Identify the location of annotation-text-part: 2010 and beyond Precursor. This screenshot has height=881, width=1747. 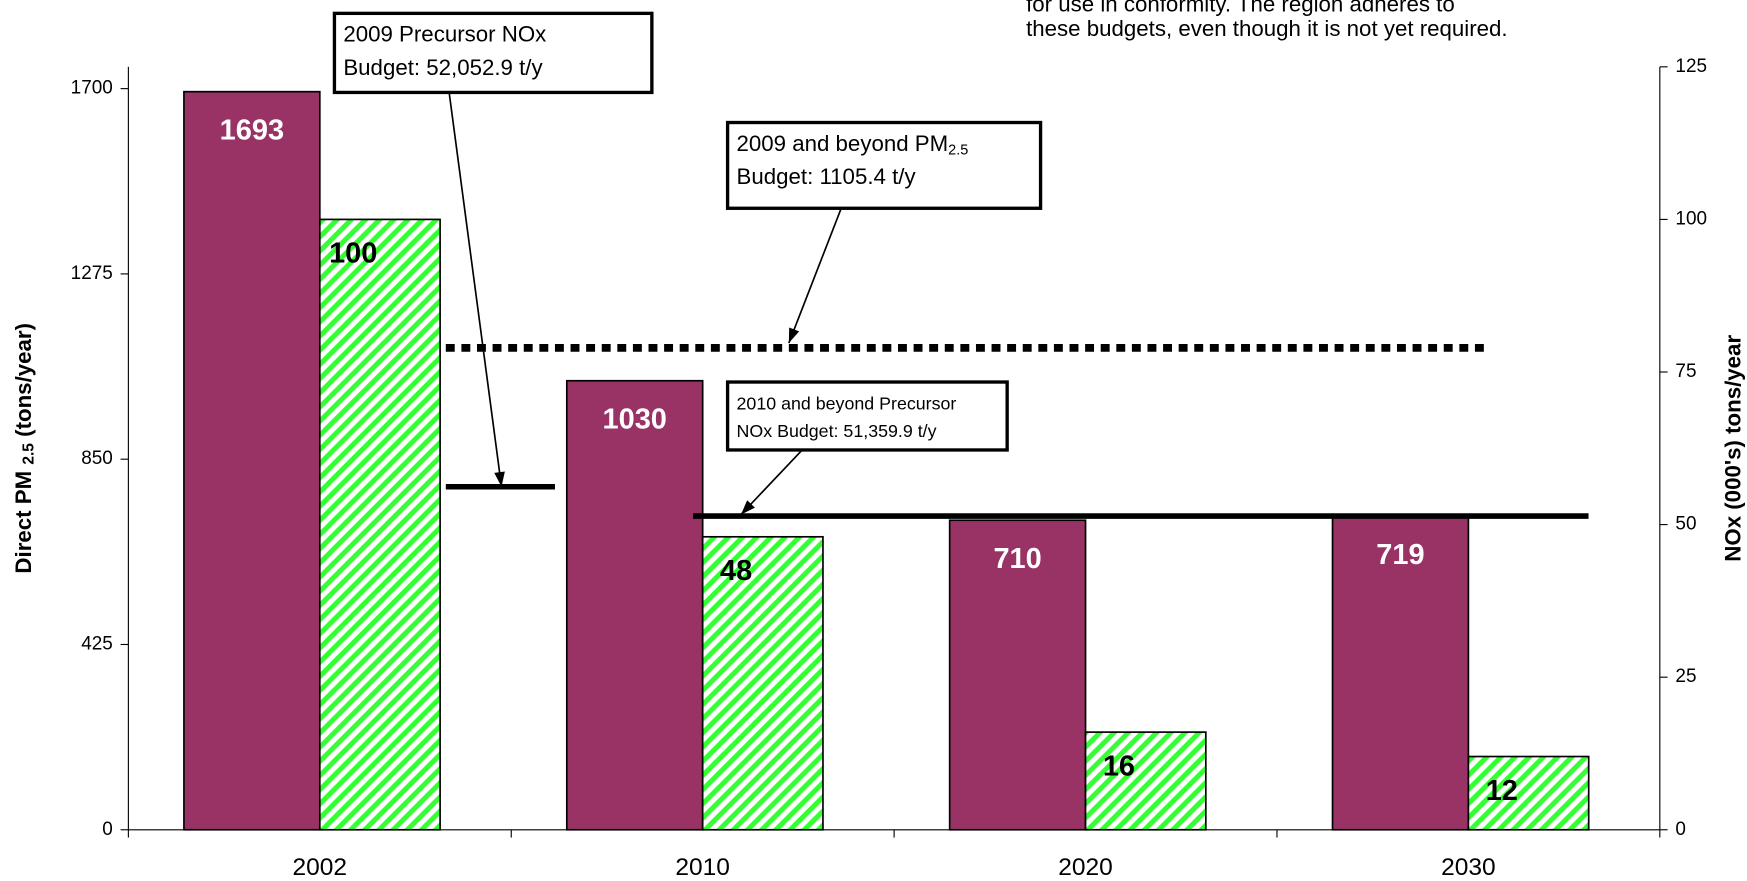
(847, 403).